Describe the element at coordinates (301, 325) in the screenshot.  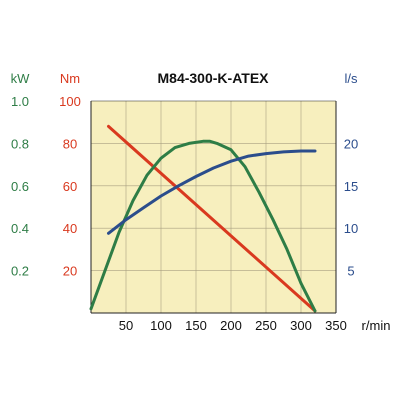
I see `x-tick-label: 300` at that location.